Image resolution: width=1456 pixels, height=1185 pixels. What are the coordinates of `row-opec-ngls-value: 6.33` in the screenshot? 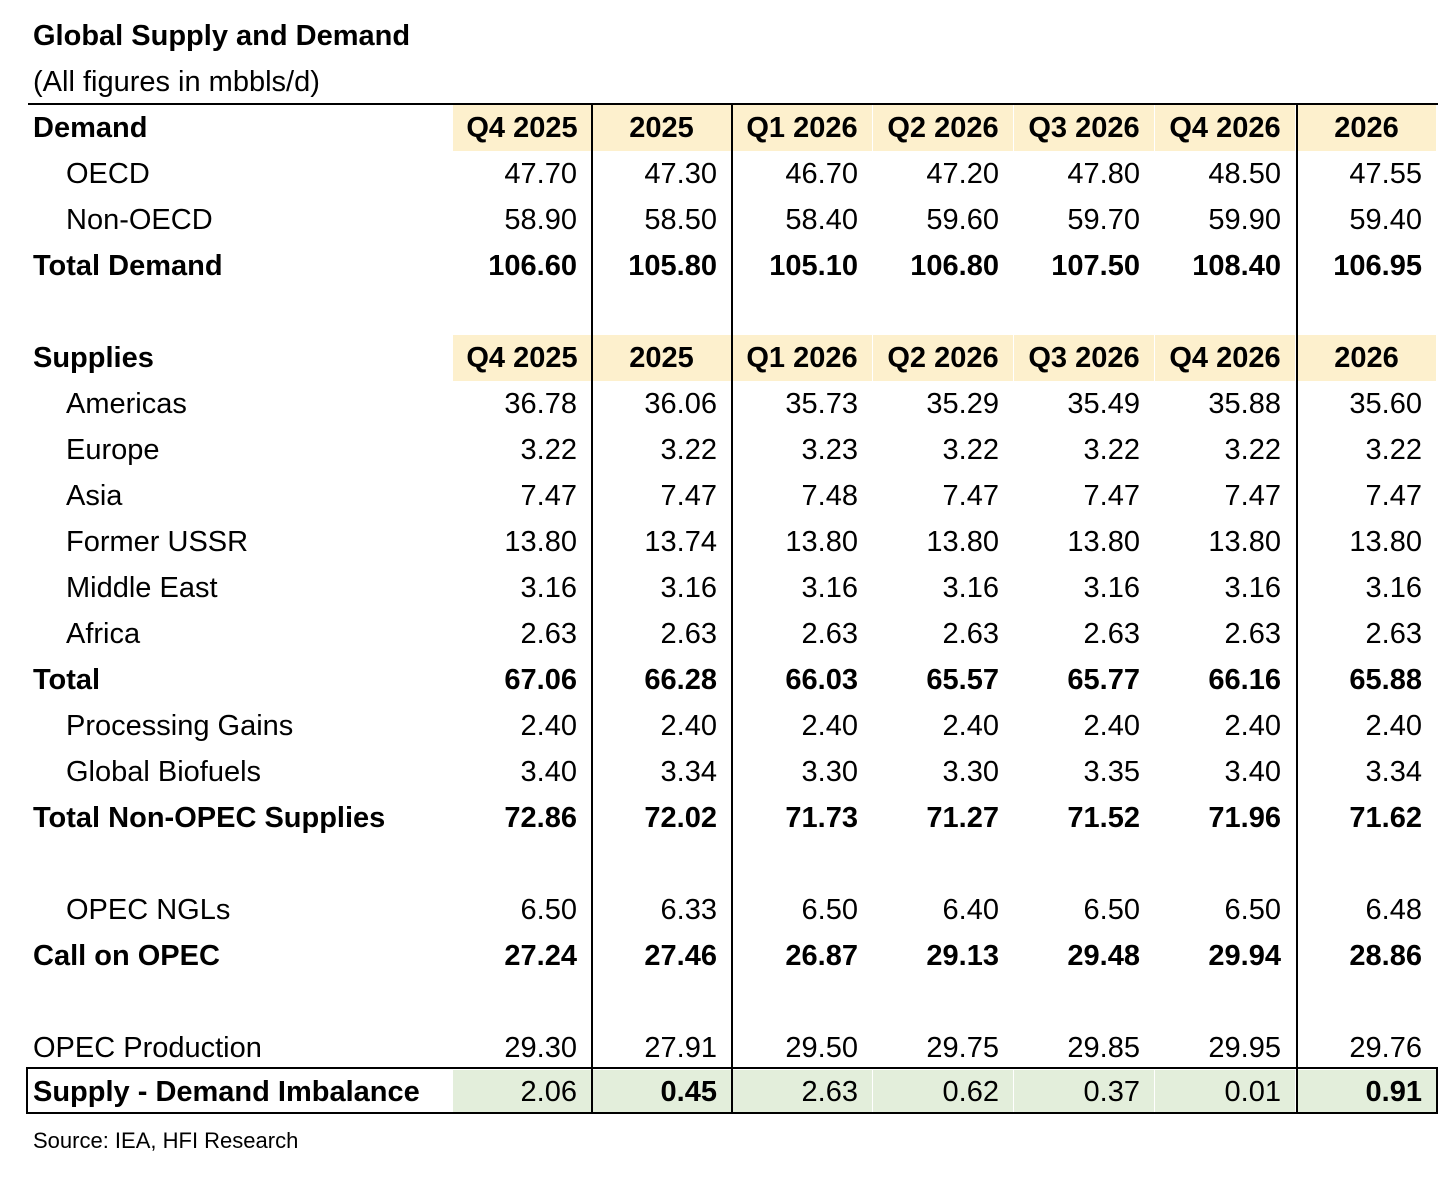 It's located at (688, 910).